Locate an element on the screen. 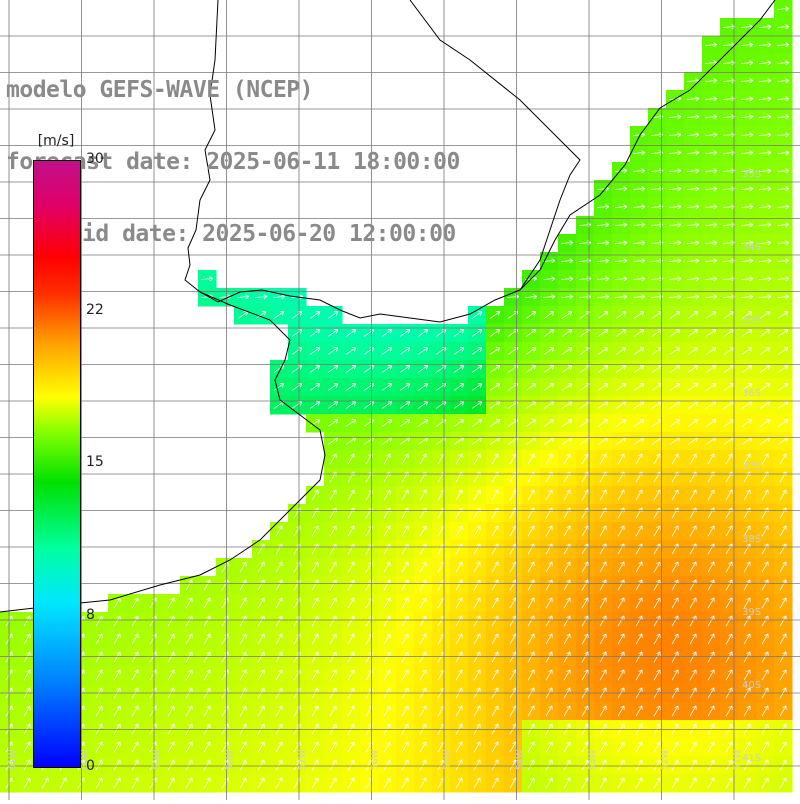 This screenshot has width=800, height=804. colorbar-unit: [m/s] is located at coordinates (56, 141).